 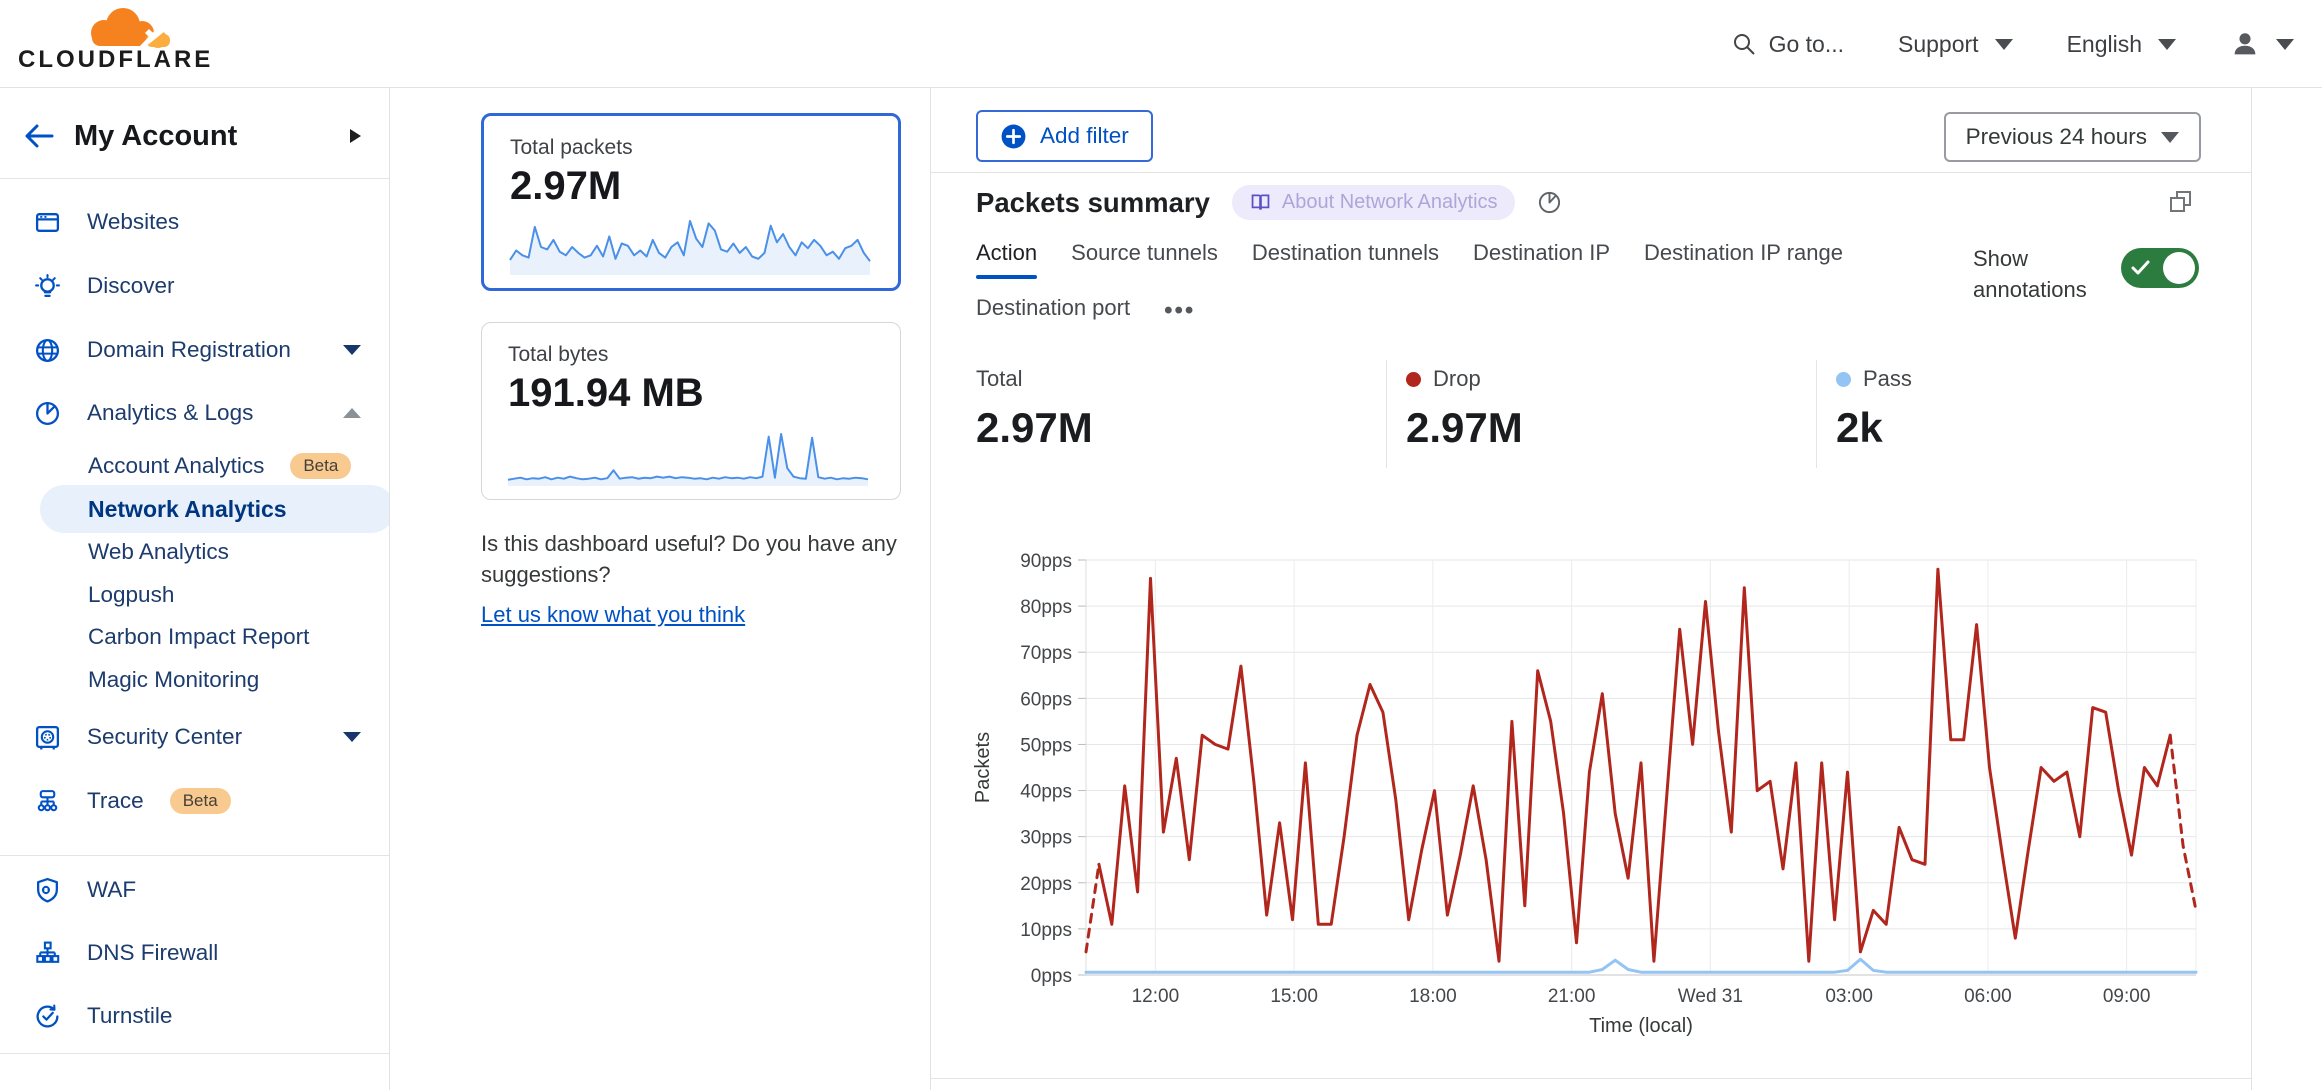 I want to click on sidebar-item-domain-registration: Domain Registration, so click(x=194, y=350).